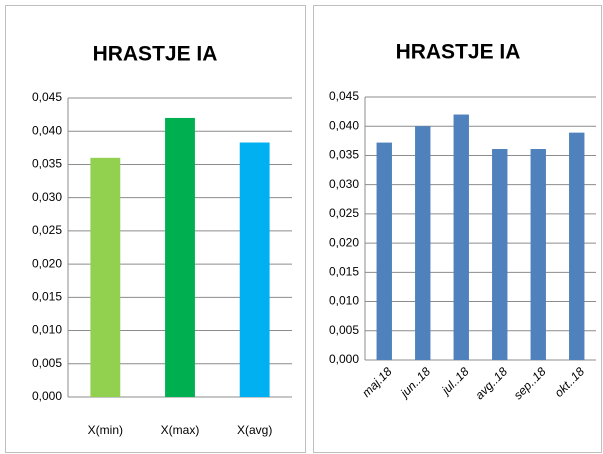  Describe the element at coordinates (180, 430) in the screenshot. I see `x-tick-label: X(max)` at that location.